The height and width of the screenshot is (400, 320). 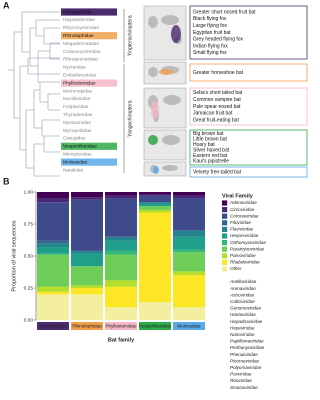 I want to click on family-label: Thyropteridae, so click(x=78, y=115).